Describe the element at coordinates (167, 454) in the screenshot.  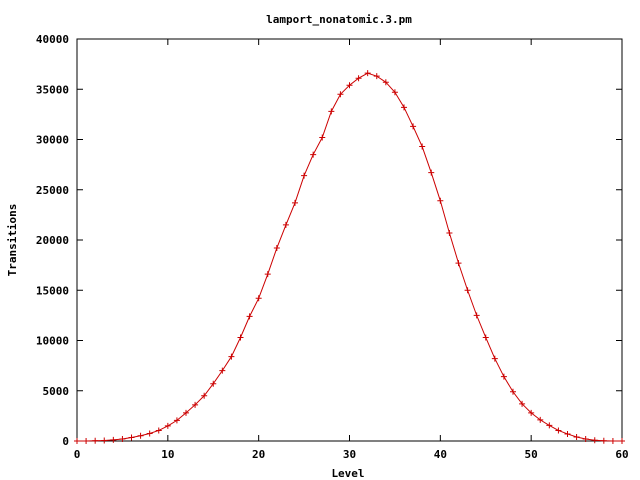
I see `x-tick-label: 10` at that location.